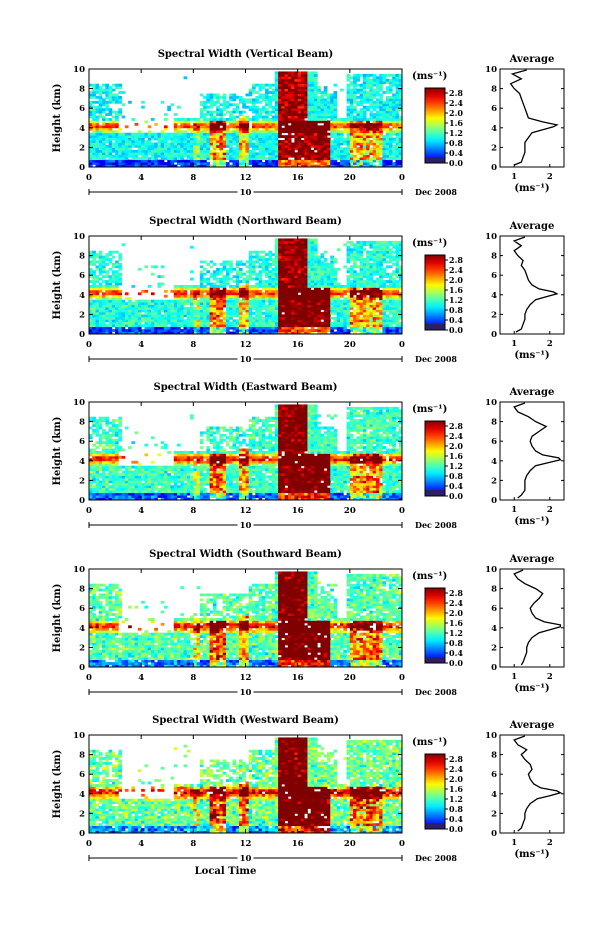 The height and width of the screenshot is (929, 616). What do you see at coordinates (82, 168) in the screenshot?
I see `y-tick-label: 0` at bounding box center [82, 168].